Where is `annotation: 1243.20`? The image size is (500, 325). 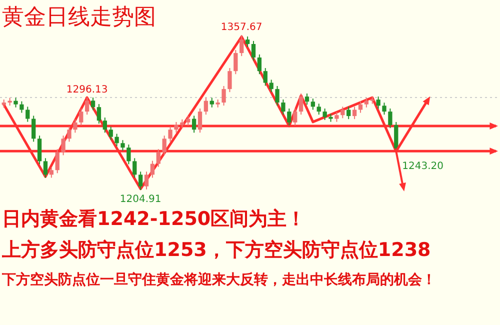 annotation: 1243.20 is located at coordinates (423, 166).